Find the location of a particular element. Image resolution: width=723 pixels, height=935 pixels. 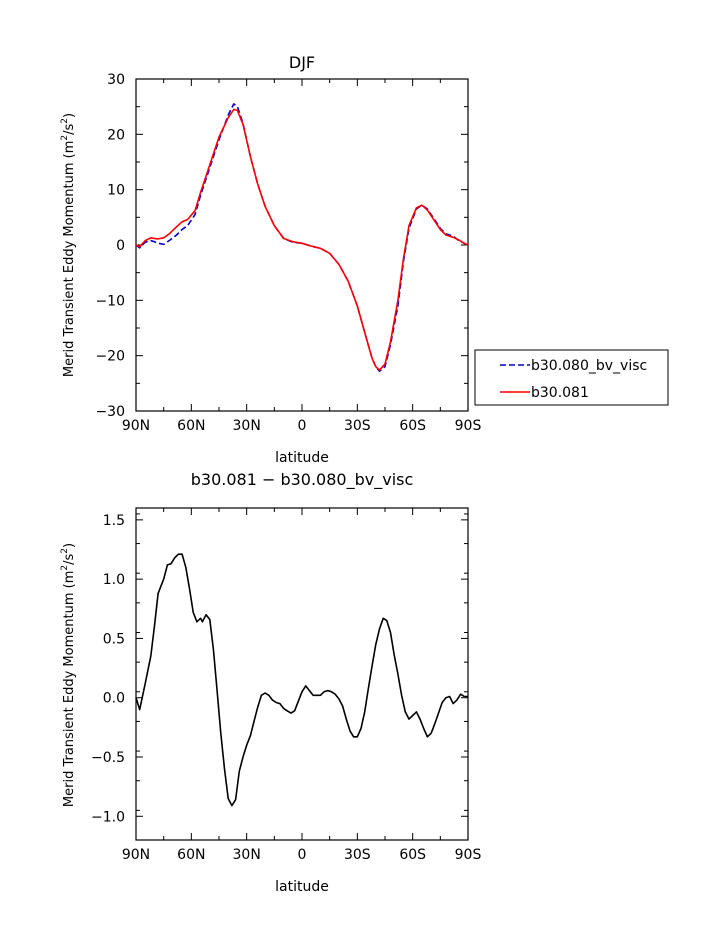

y-tick-label: 10 is located at coordinates (116, 191).